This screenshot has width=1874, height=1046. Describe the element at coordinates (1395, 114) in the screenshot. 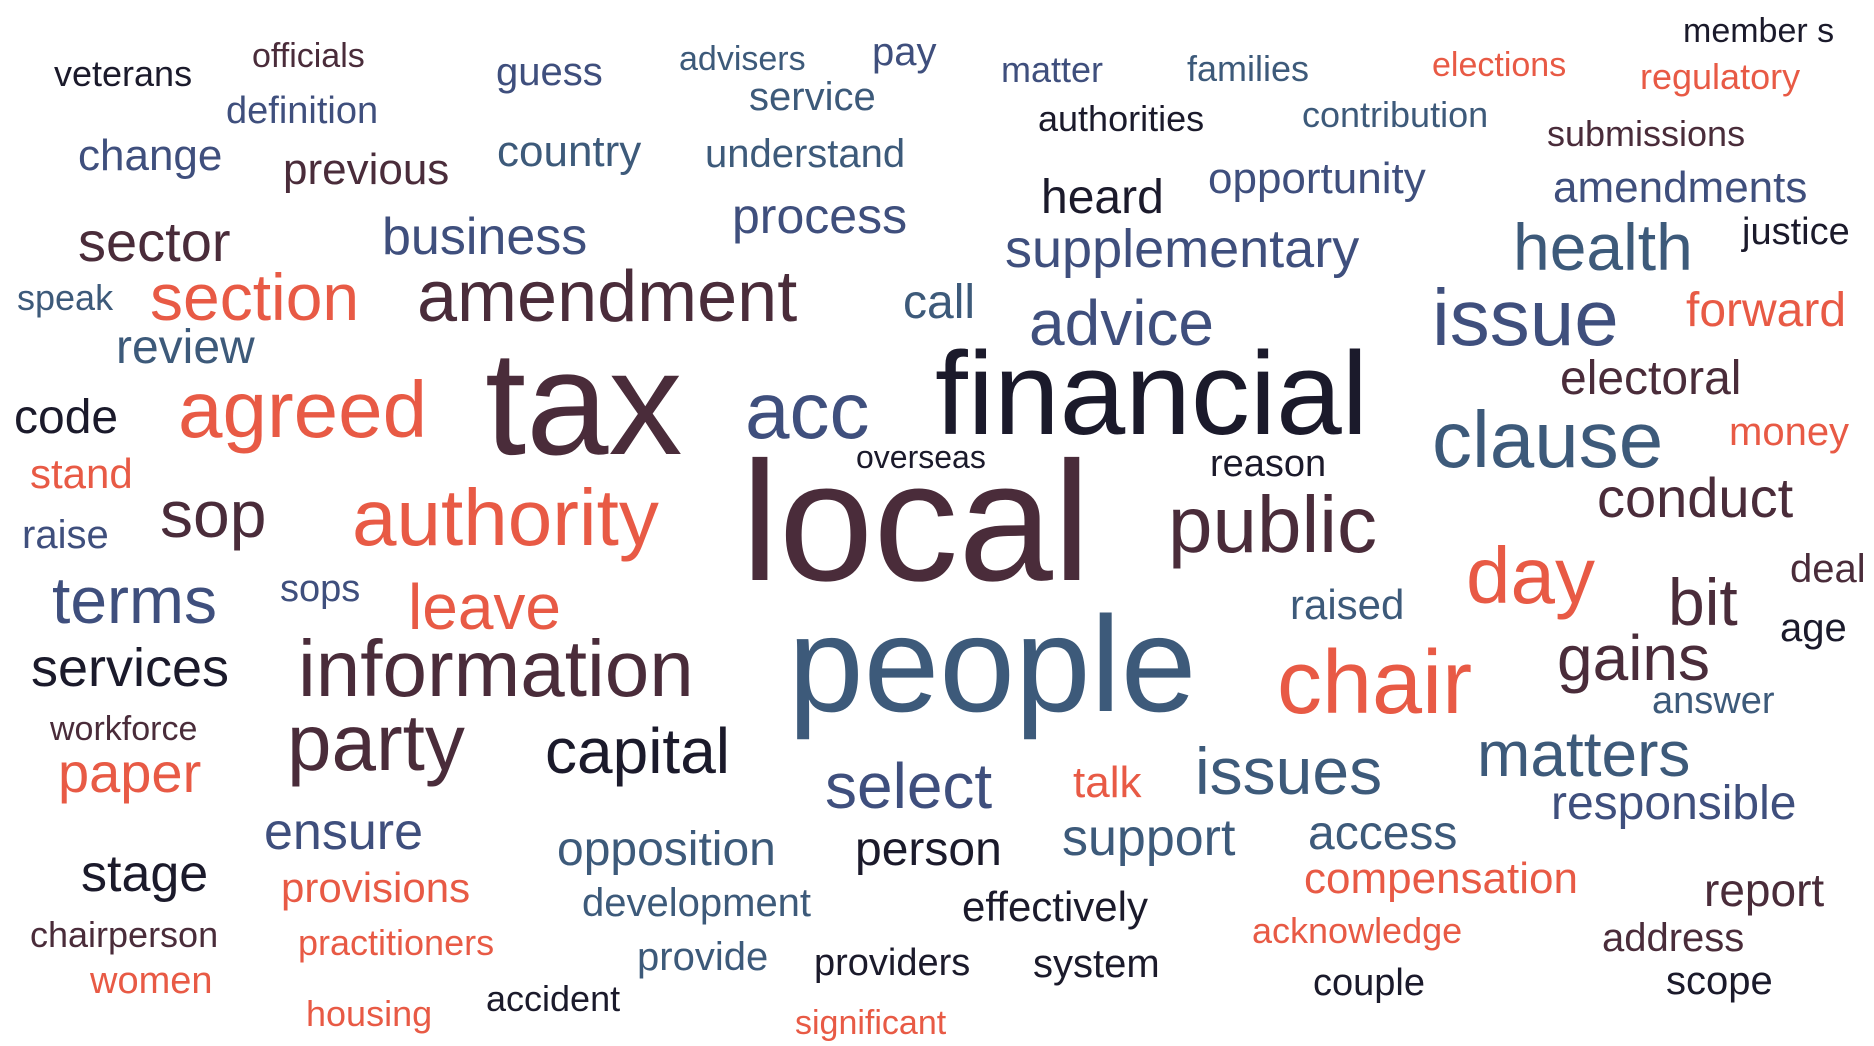

I see `word-contribution: contribution` at that location.